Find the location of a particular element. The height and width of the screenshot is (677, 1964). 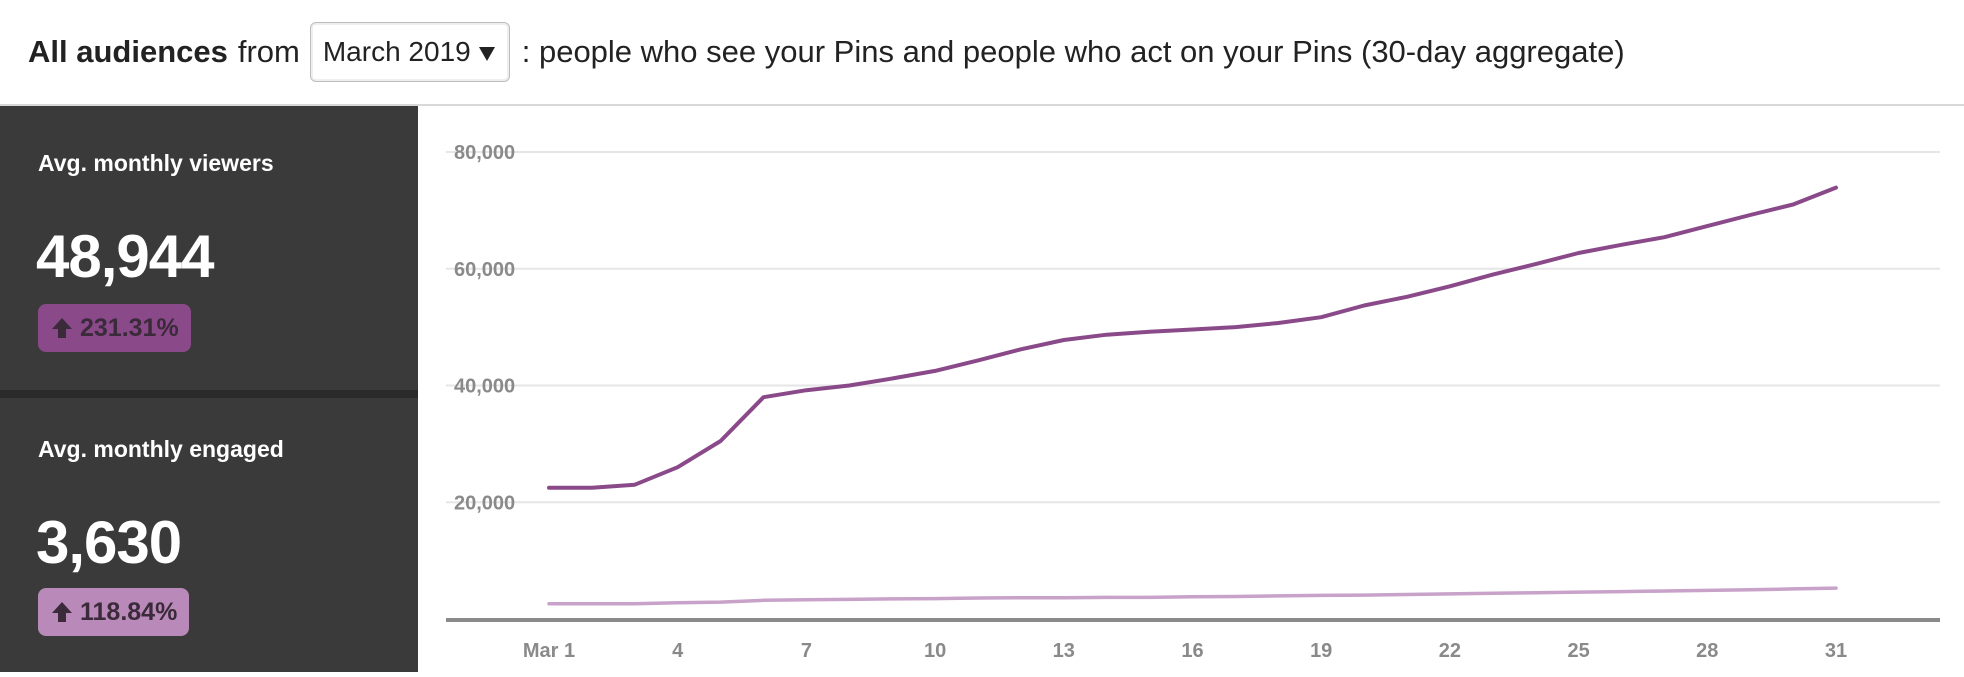

change-badge: 231.31% is located at coordinates (114, 328).